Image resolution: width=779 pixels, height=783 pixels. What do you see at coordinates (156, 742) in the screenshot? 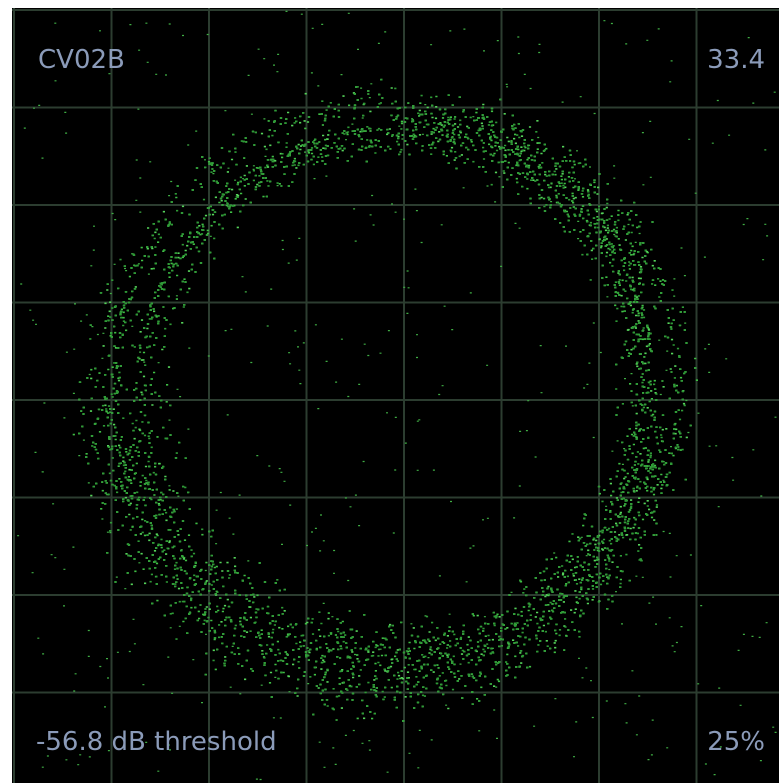
I see `threshold-label: -56.8 dB threshold` at bounding box center [156, 742].